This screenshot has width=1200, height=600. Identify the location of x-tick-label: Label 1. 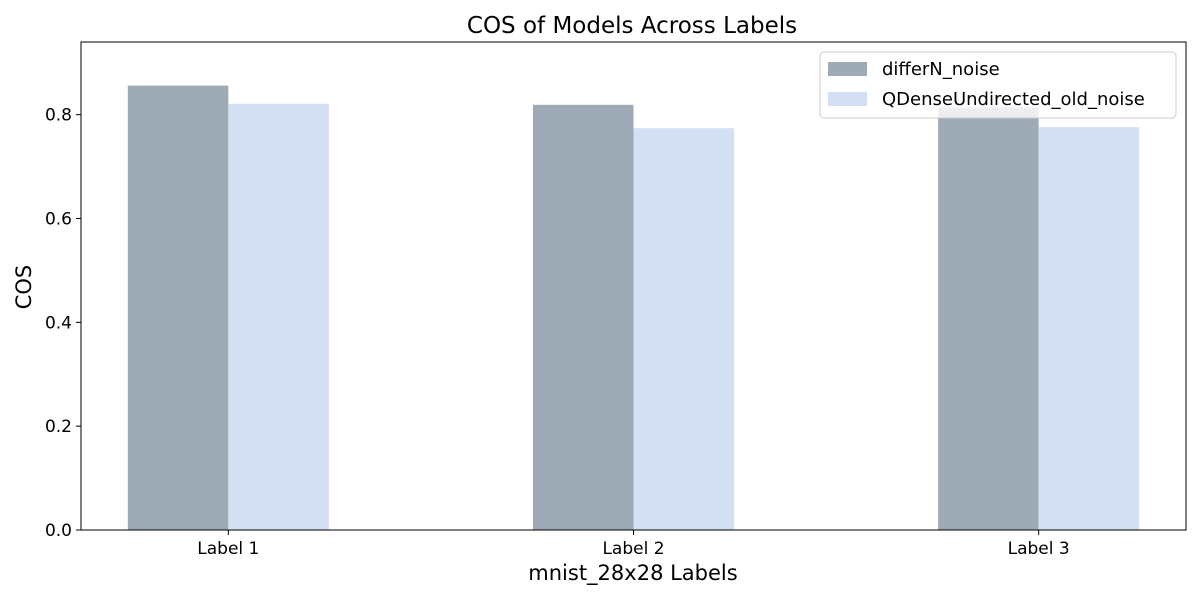
(228, 549).